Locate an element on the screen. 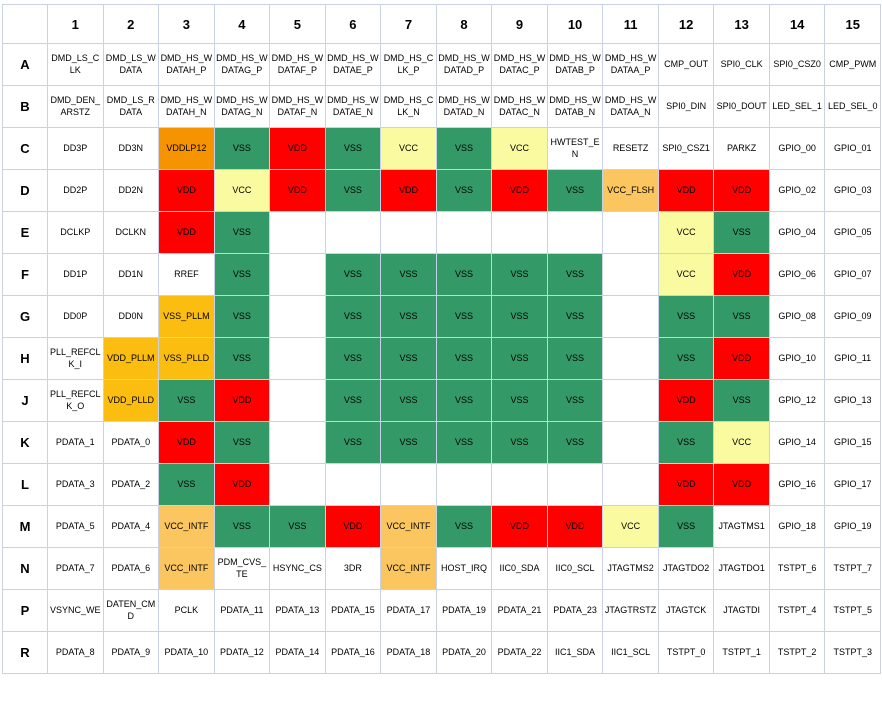 The width and height of the screenshot is (882, 707). pin-cell-M13: JTAGTMS1 is located at coordinates (741, 526).